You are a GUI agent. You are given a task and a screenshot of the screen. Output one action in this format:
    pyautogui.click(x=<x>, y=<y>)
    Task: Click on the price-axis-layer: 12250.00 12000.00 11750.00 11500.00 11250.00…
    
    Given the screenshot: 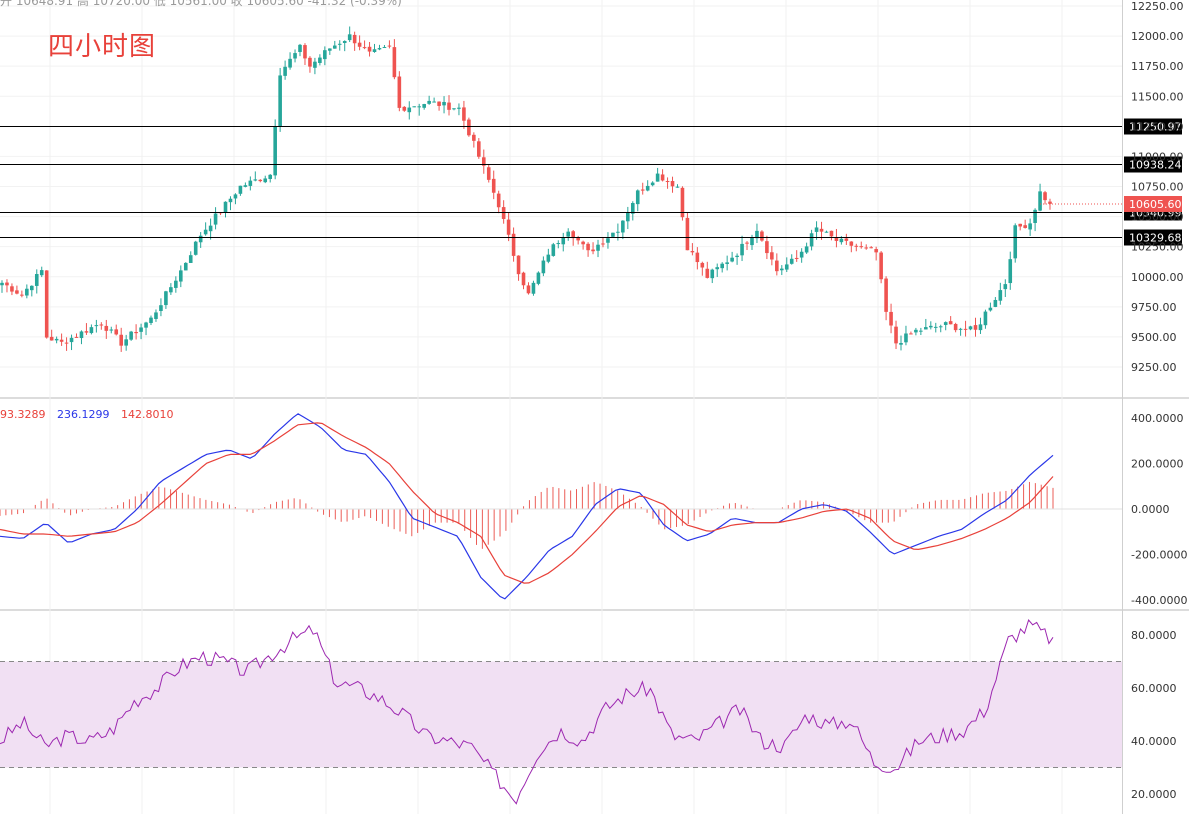 What is the action you would take?
    pyautogui.click(x=1159, y=400)
    